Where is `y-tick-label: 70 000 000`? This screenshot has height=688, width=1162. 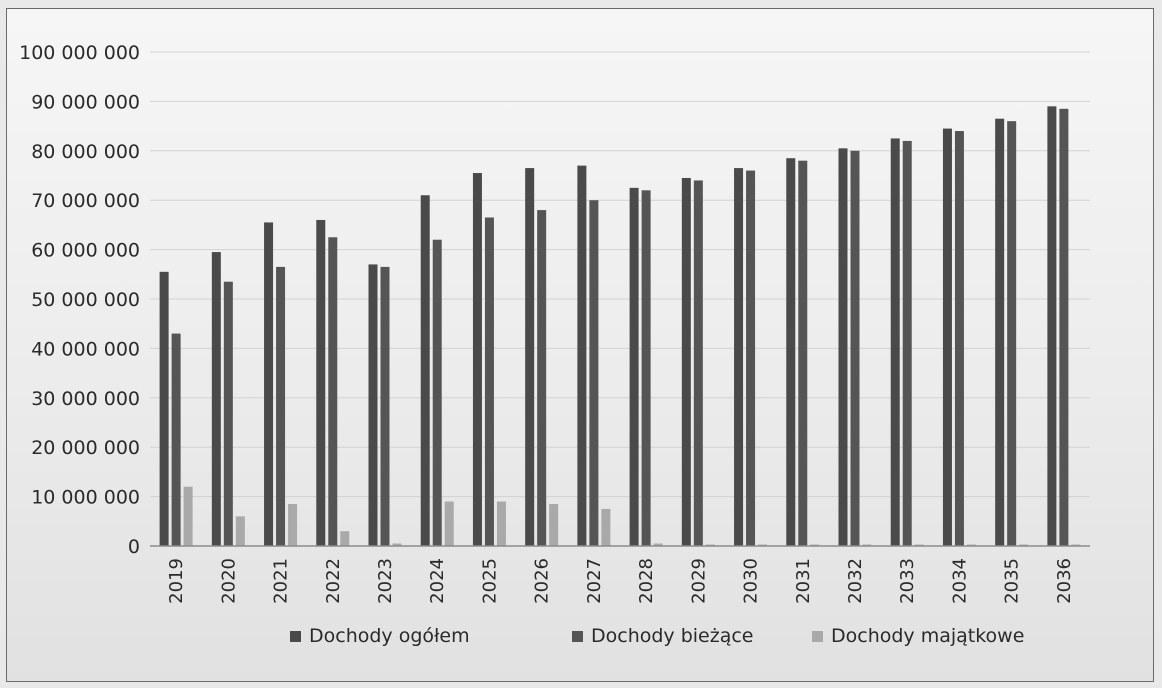 y-tick-label: 70 000 000 is located at coordinates (85, 201).